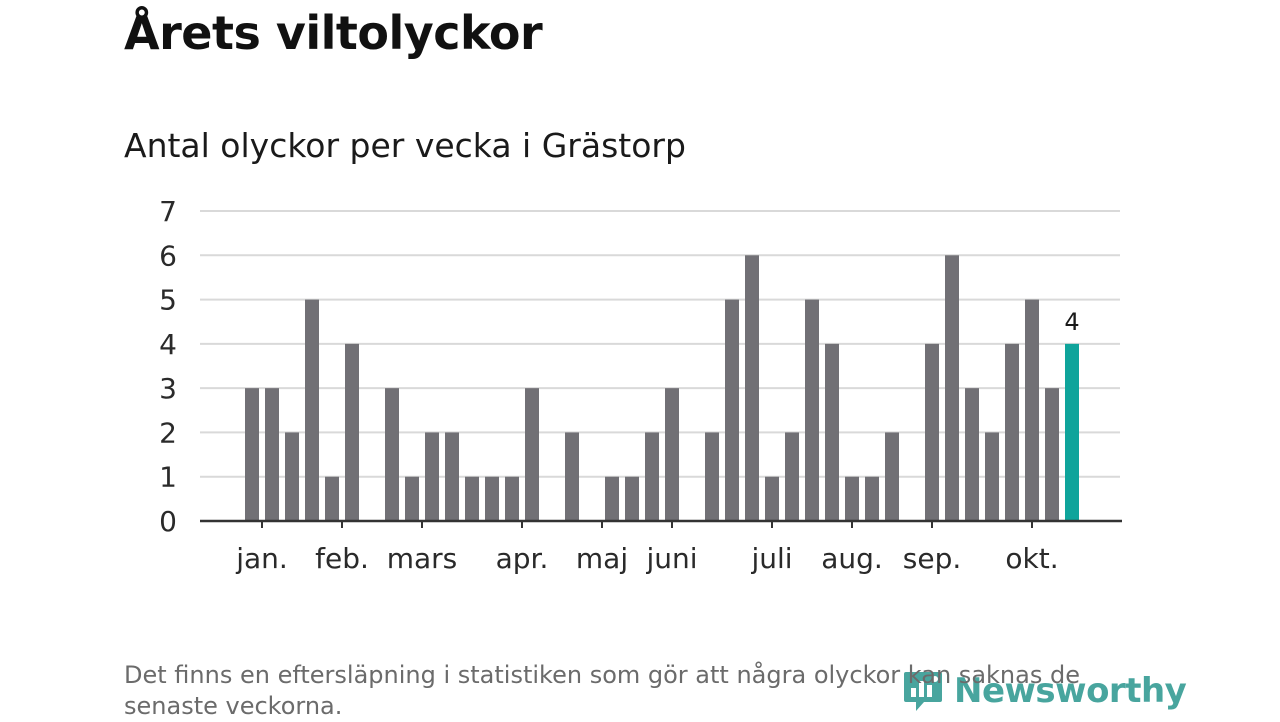  What do you see at coordinates (168, 366) in the screenshot?
I see `y-axis-ticks: 0 1 2 3 4 5 6 7` at bounding box center [168, 366].